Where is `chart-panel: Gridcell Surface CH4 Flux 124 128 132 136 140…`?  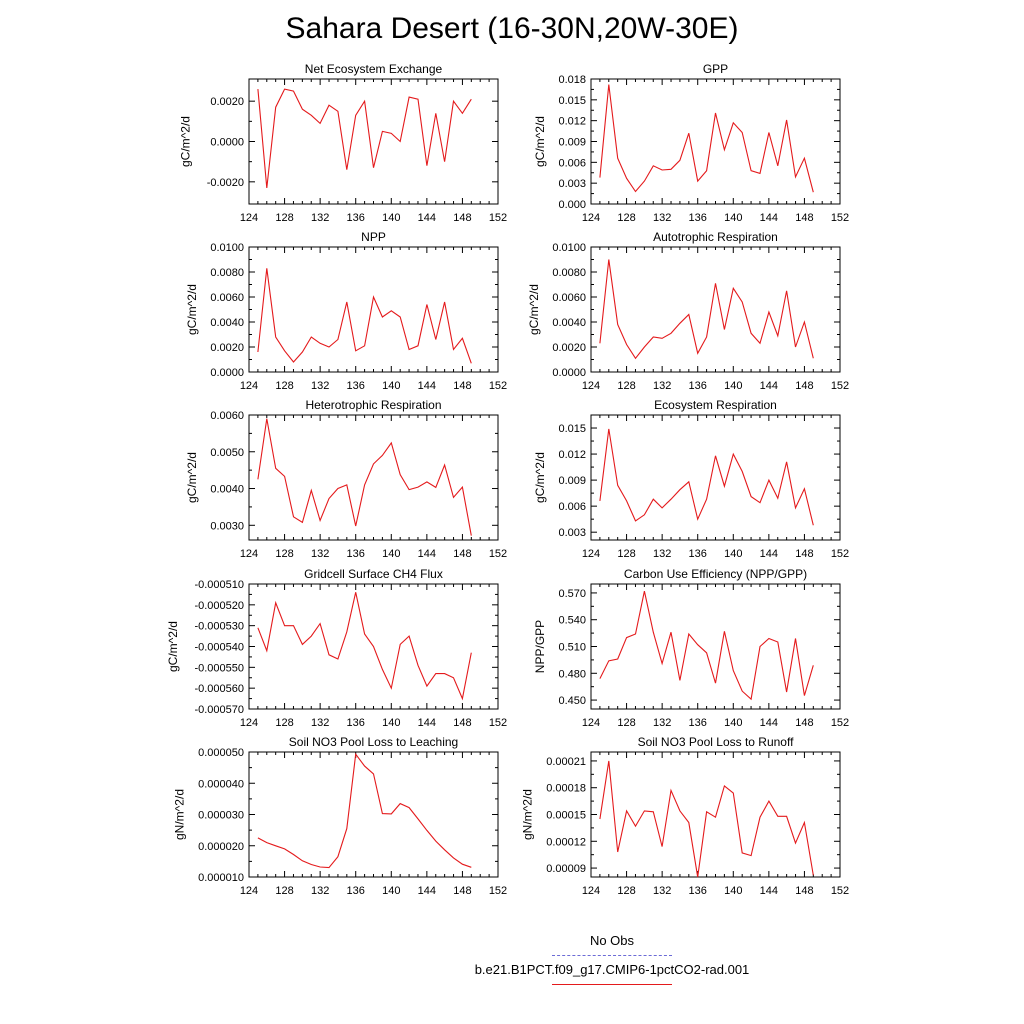 chart-panel: Gridcell Surface CH4 Flux 124 128 132 136 140… is located at coordinates (336, 648).